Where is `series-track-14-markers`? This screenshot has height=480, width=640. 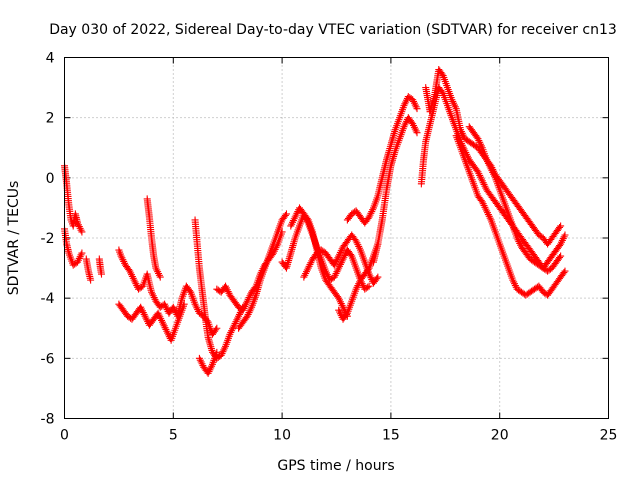
series-track-14-markers is located at coordinates (341, 259).